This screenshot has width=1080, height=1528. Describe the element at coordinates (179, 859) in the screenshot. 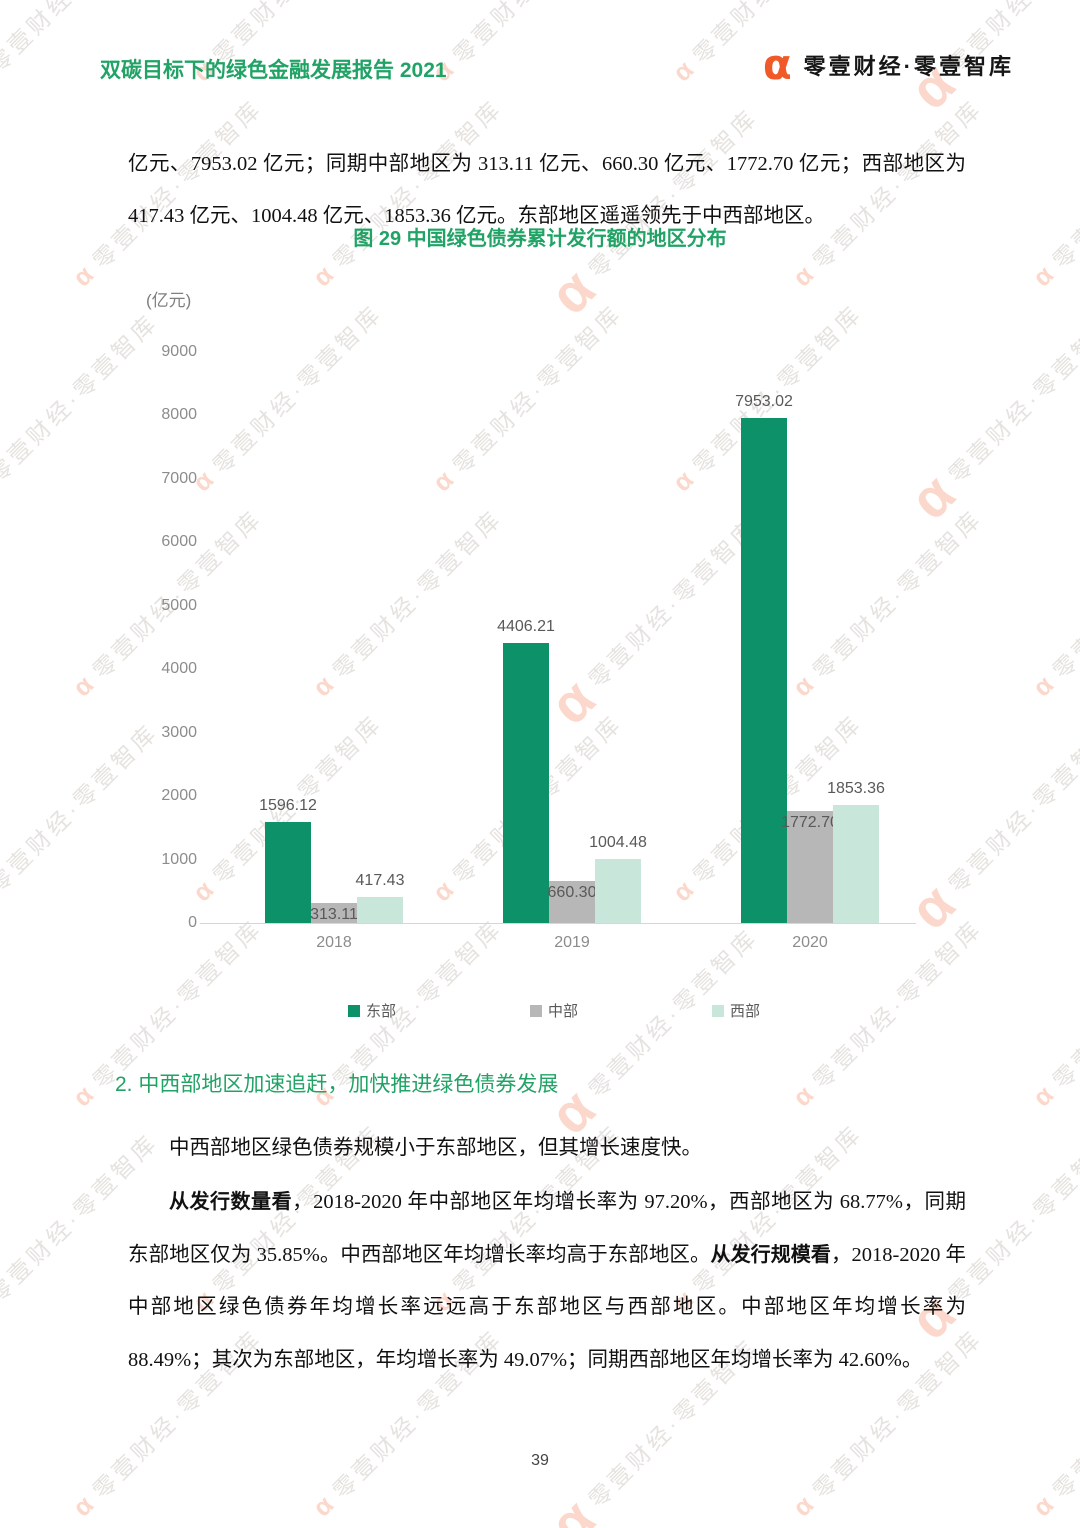

I see `y-axis-tick-label: 1000` at that location.